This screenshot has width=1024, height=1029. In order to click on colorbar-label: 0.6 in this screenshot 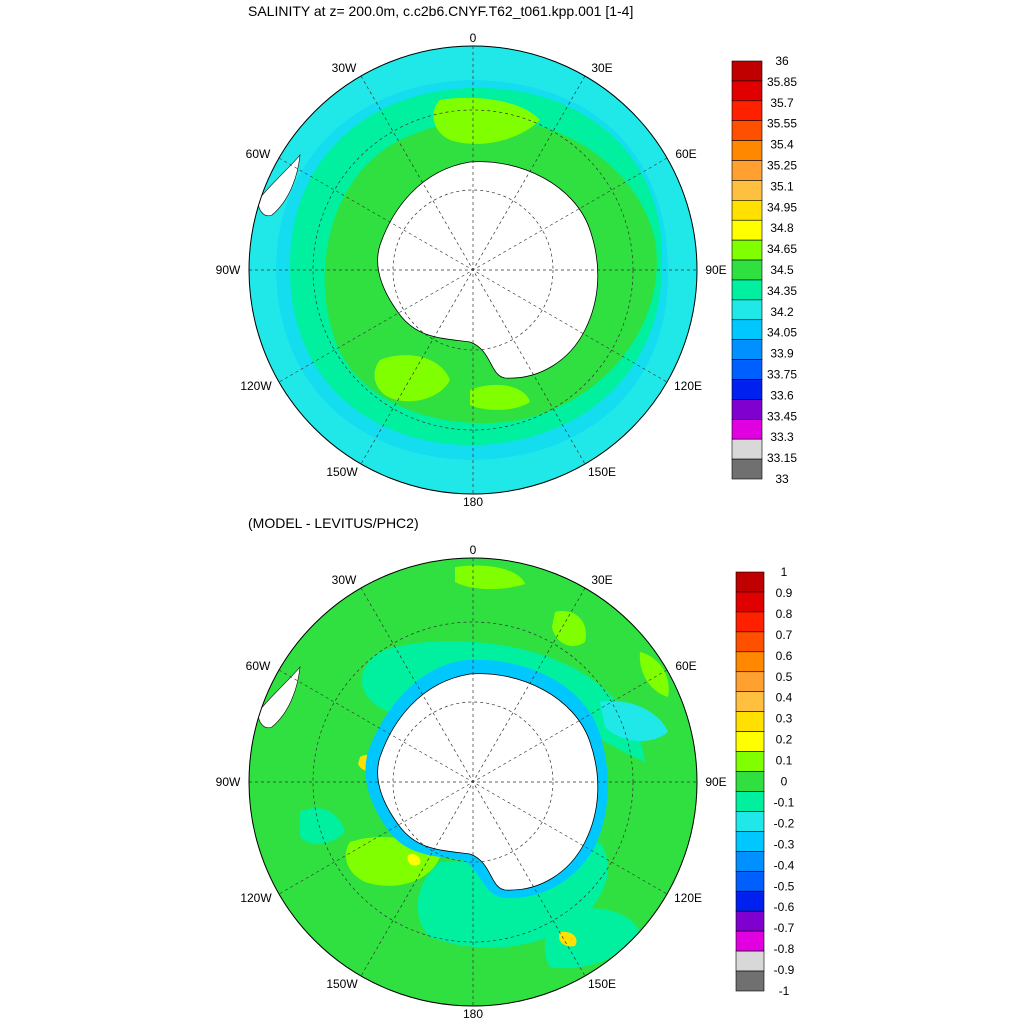, I will do `click(784, 656)`.